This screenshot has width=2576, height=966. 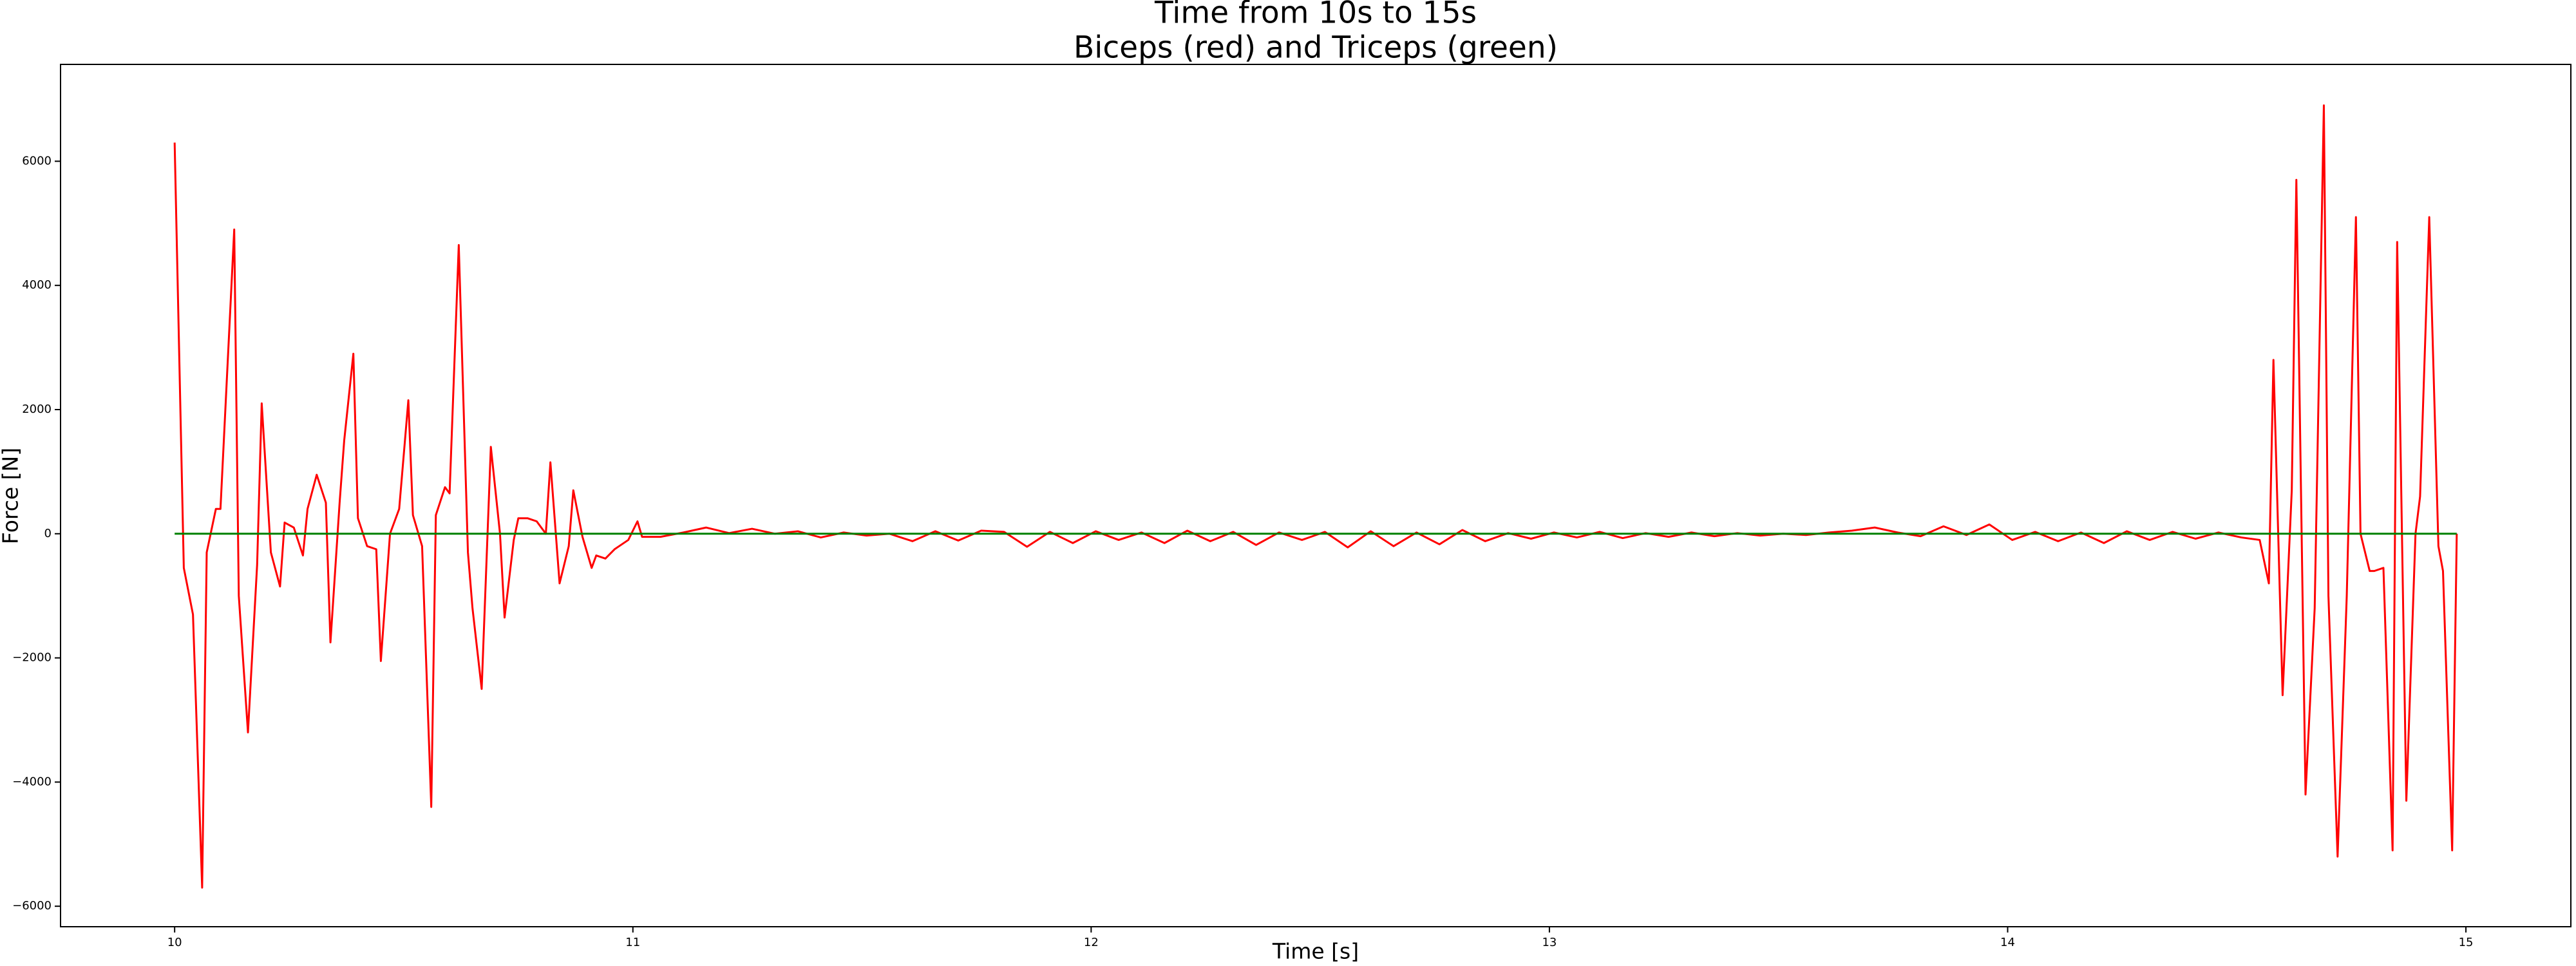 I want to click on x-tick-label: 11, so click(x=633, y=943).